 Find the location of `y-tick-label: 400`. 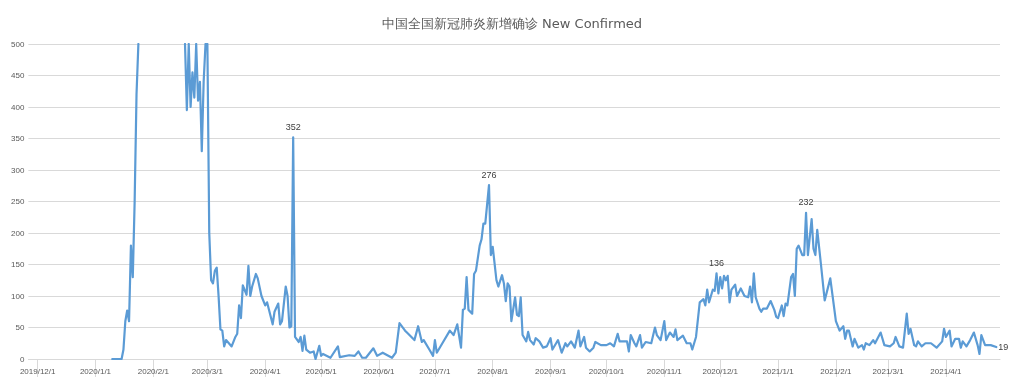

y-tick-label: 400 is located at coordinates (17, 107).